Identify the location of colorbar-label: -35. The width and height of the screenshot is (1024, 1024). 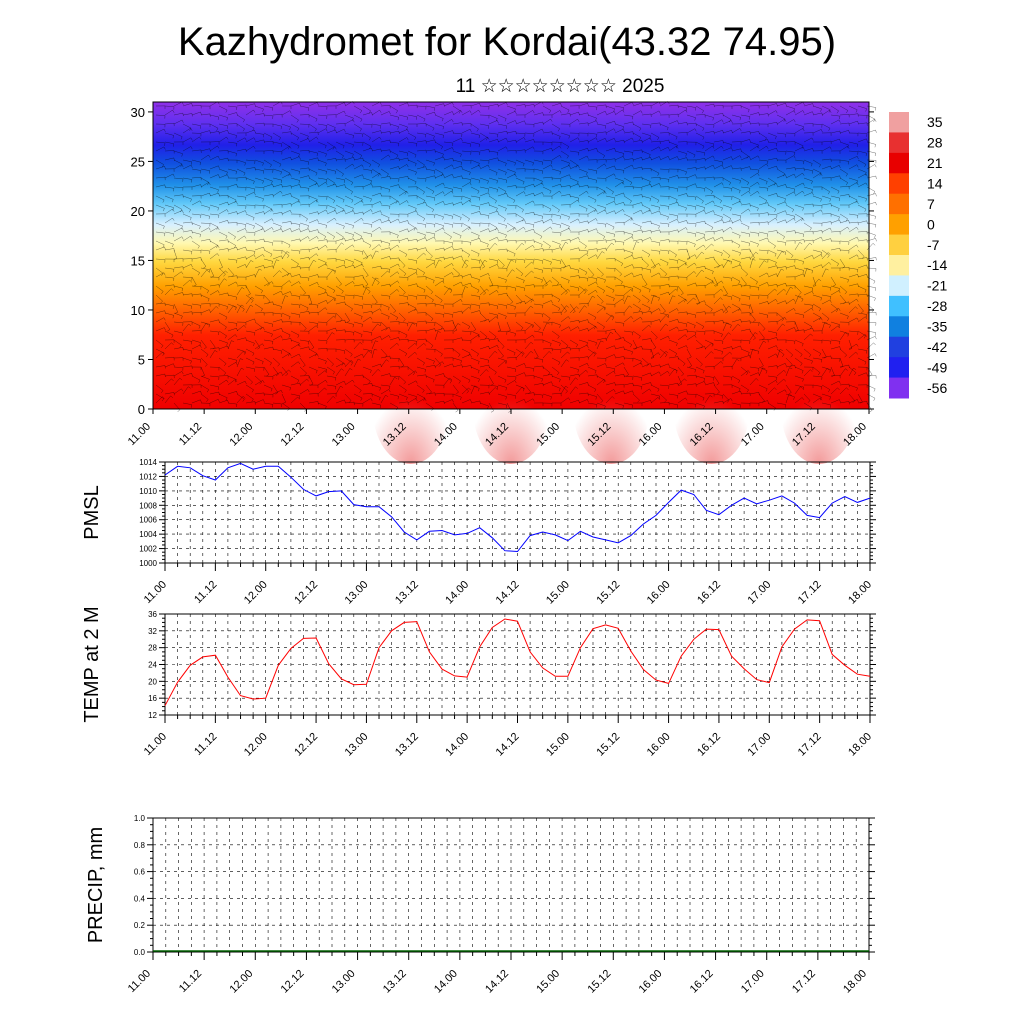
(937, 327).